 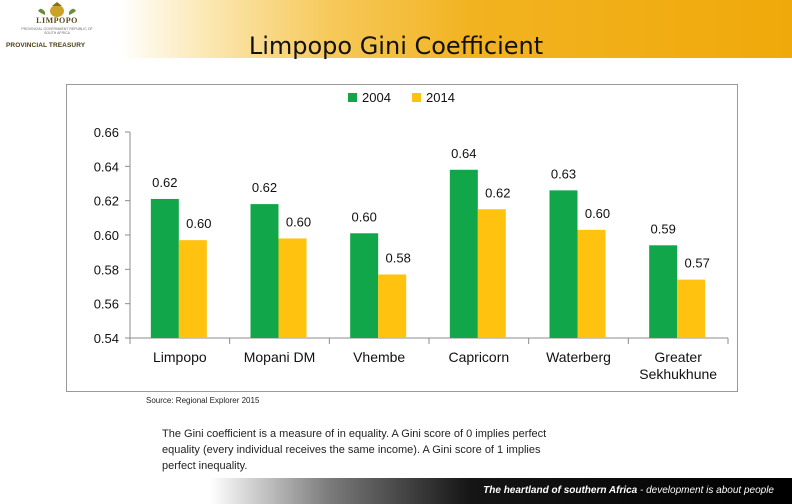 I want to click on legend-swatch-2004, so click(x=352, y=97).